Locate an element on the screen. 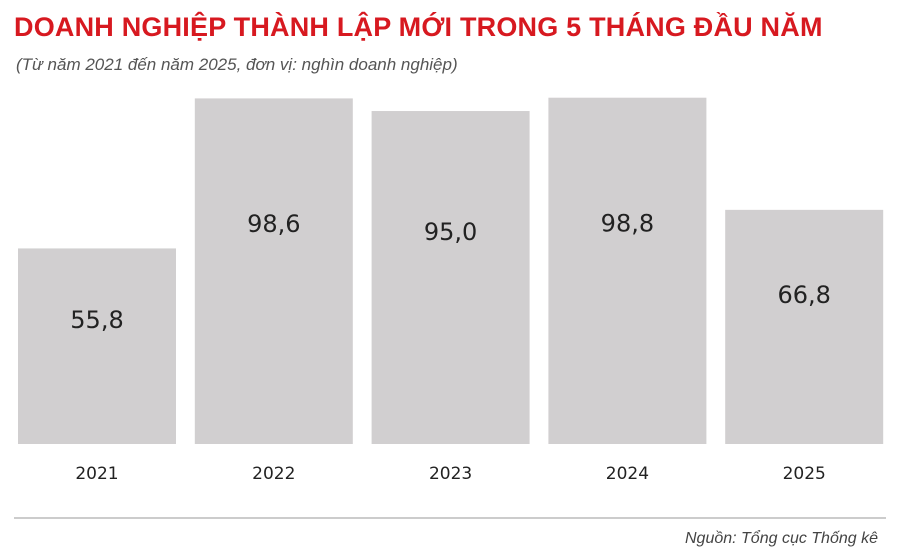 The width and height of the screenshot is (900, 560). x-tick-2025: 2025 is located at coordinates (804, 474).